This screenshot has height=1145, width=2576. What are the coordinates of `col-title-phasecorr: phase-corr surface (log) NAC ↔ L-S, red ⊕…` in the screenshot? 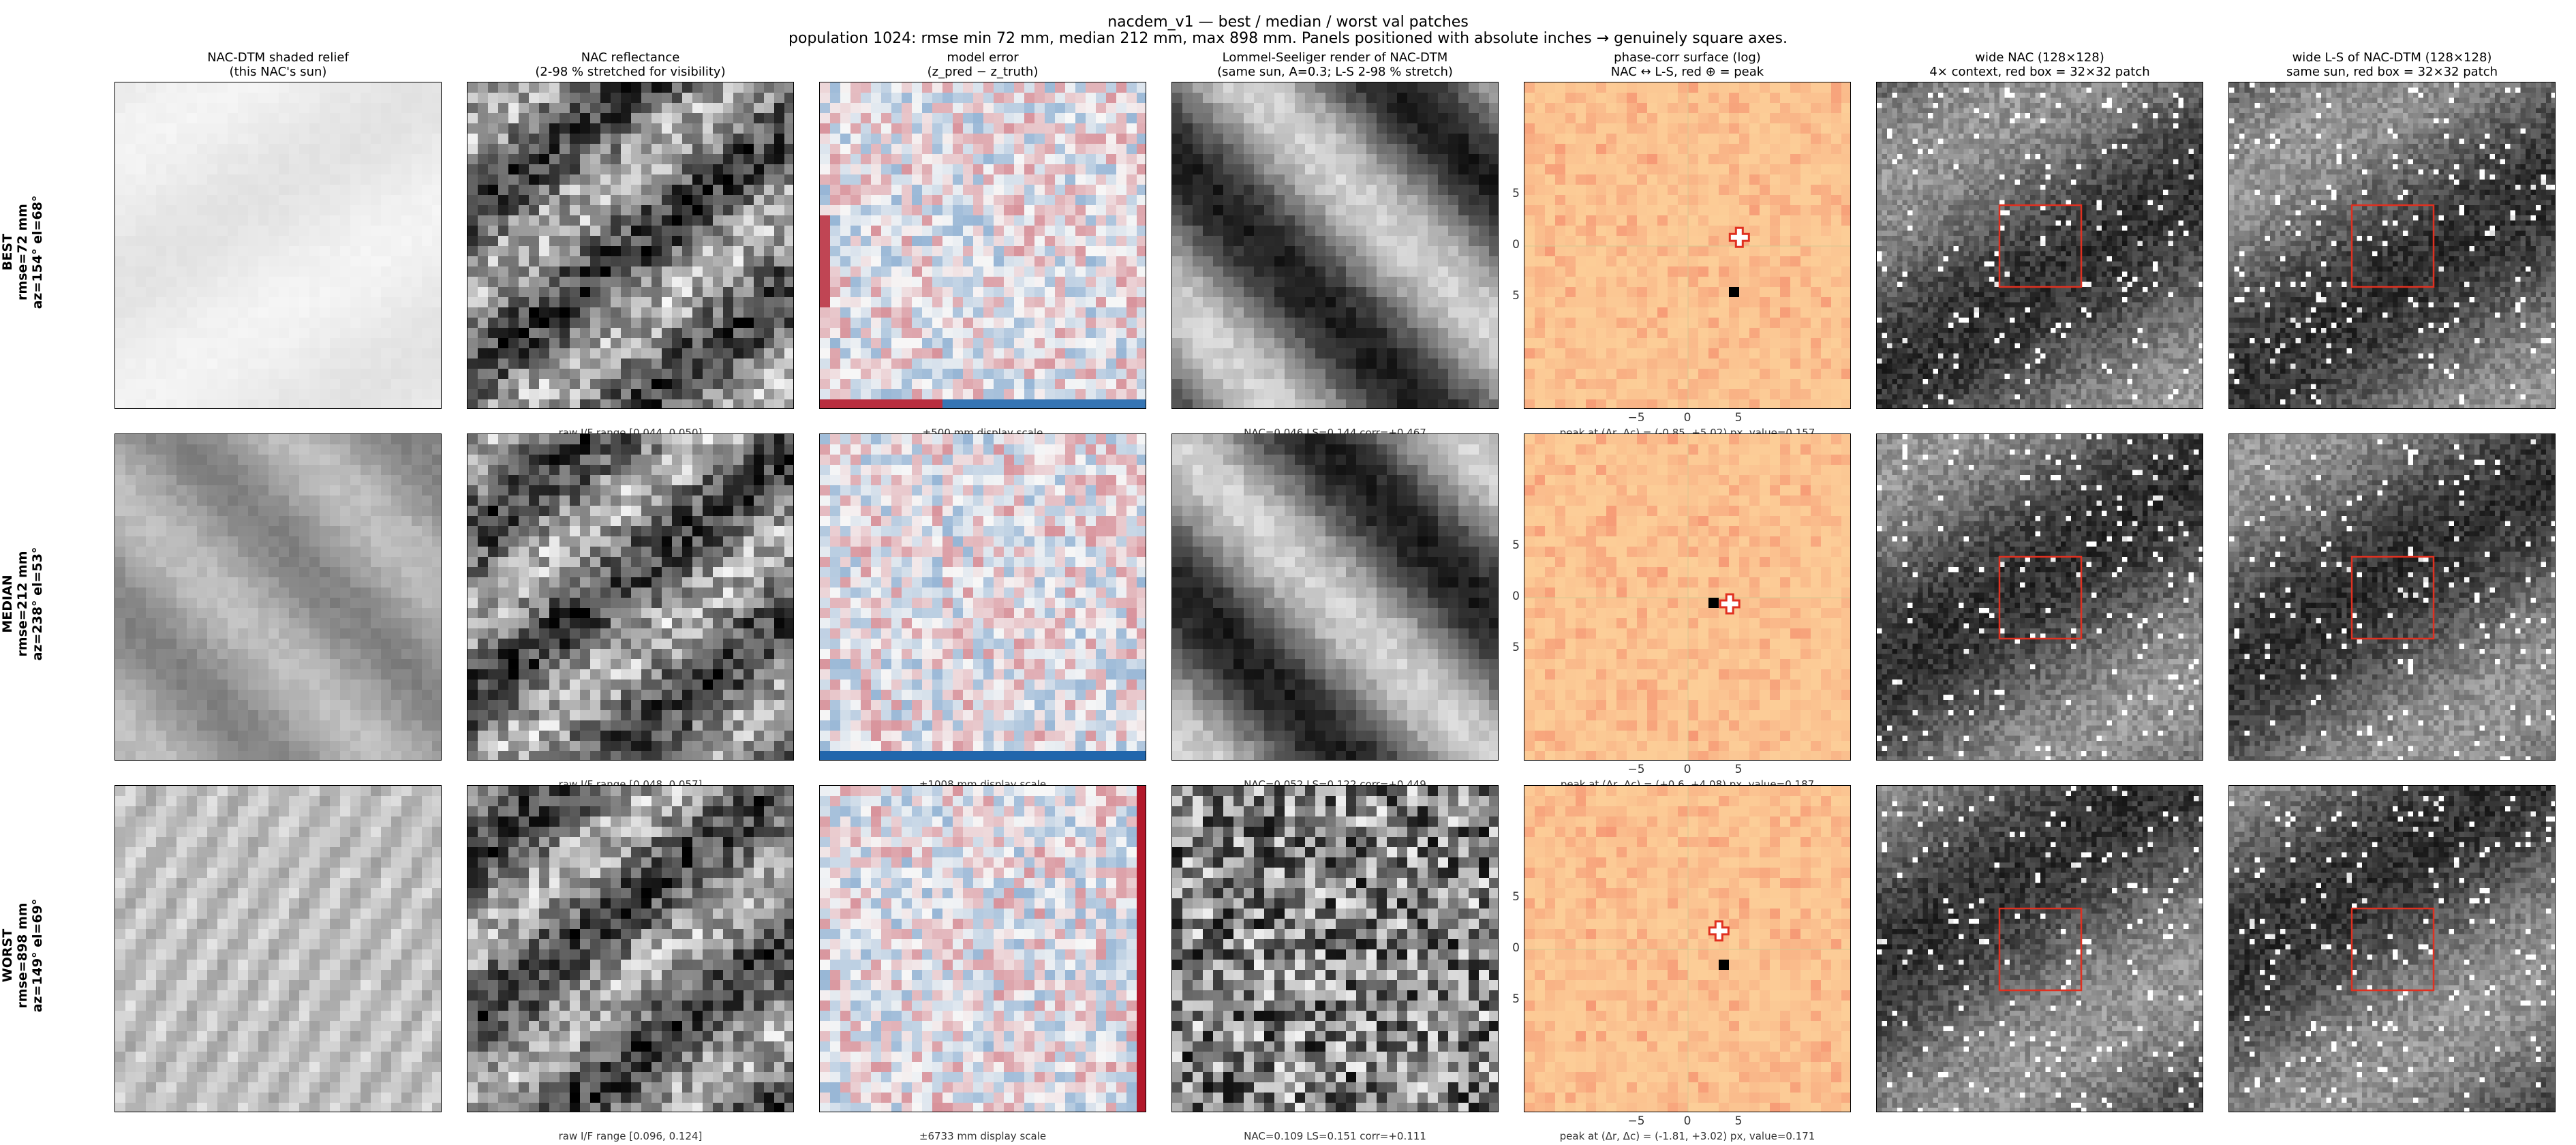 It's located at (1687, 64).